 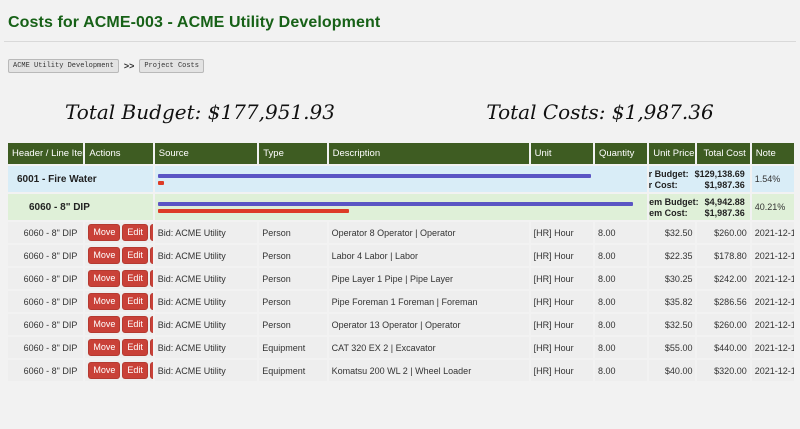 I want to click on col-header-line-item: Header / Line Item, so click(x=46, y=153).